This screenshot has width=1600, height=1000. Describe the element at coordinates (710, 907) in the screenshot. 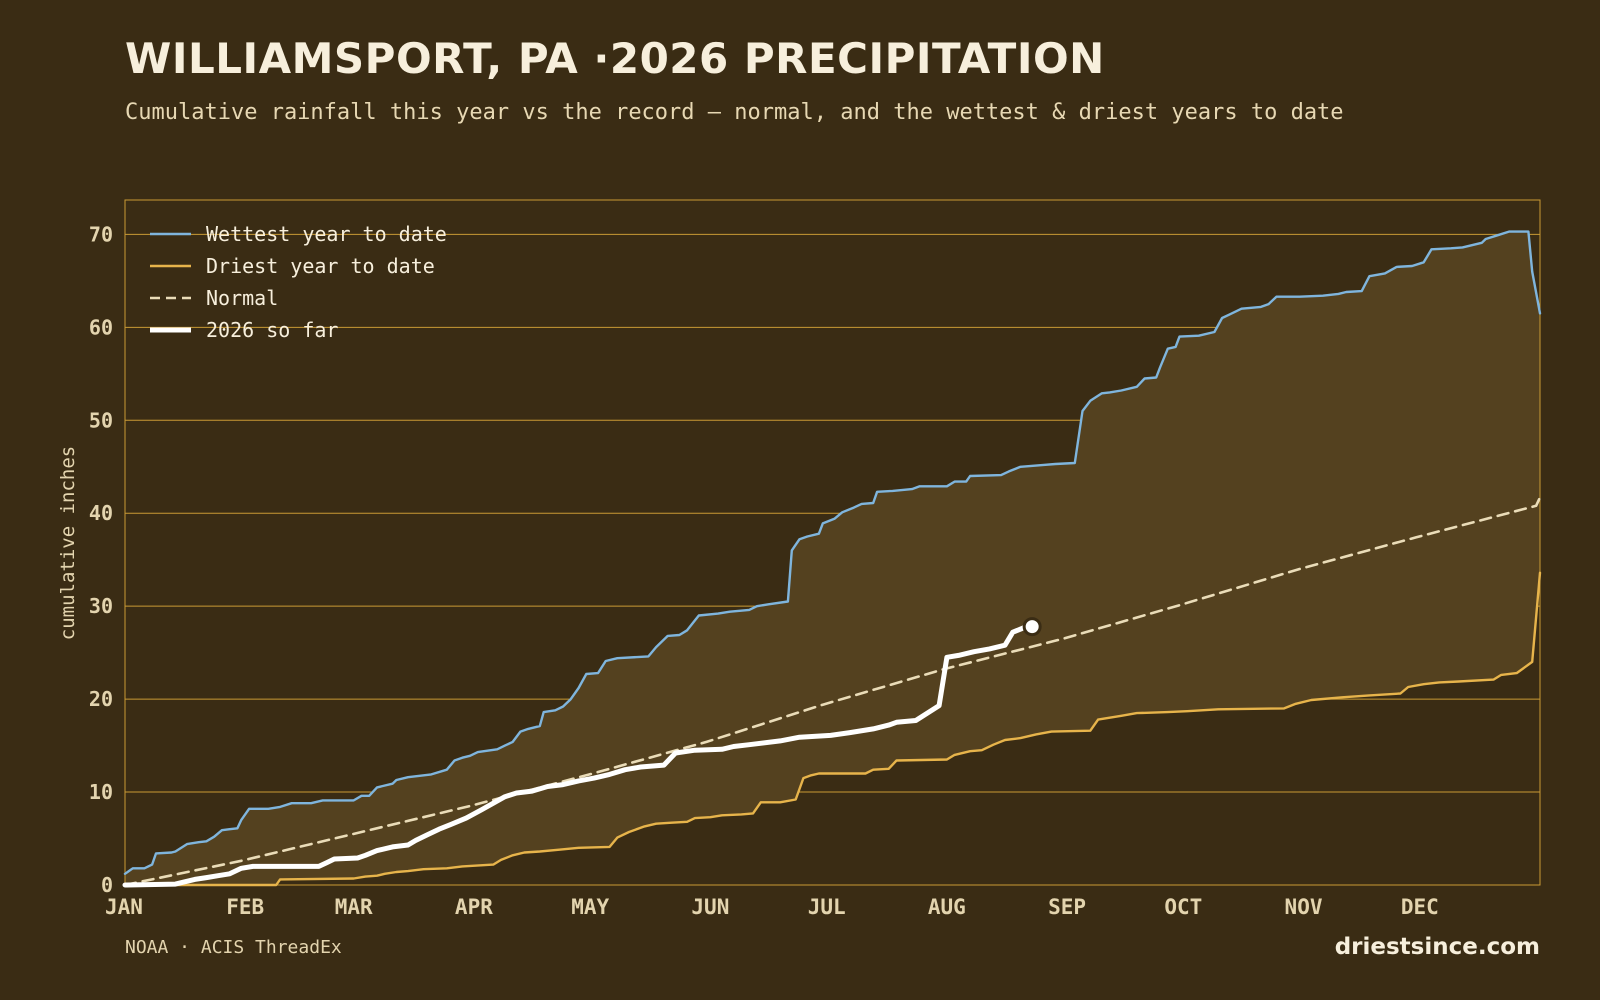

I see `x-tick-label-jun: JUN` at that location.